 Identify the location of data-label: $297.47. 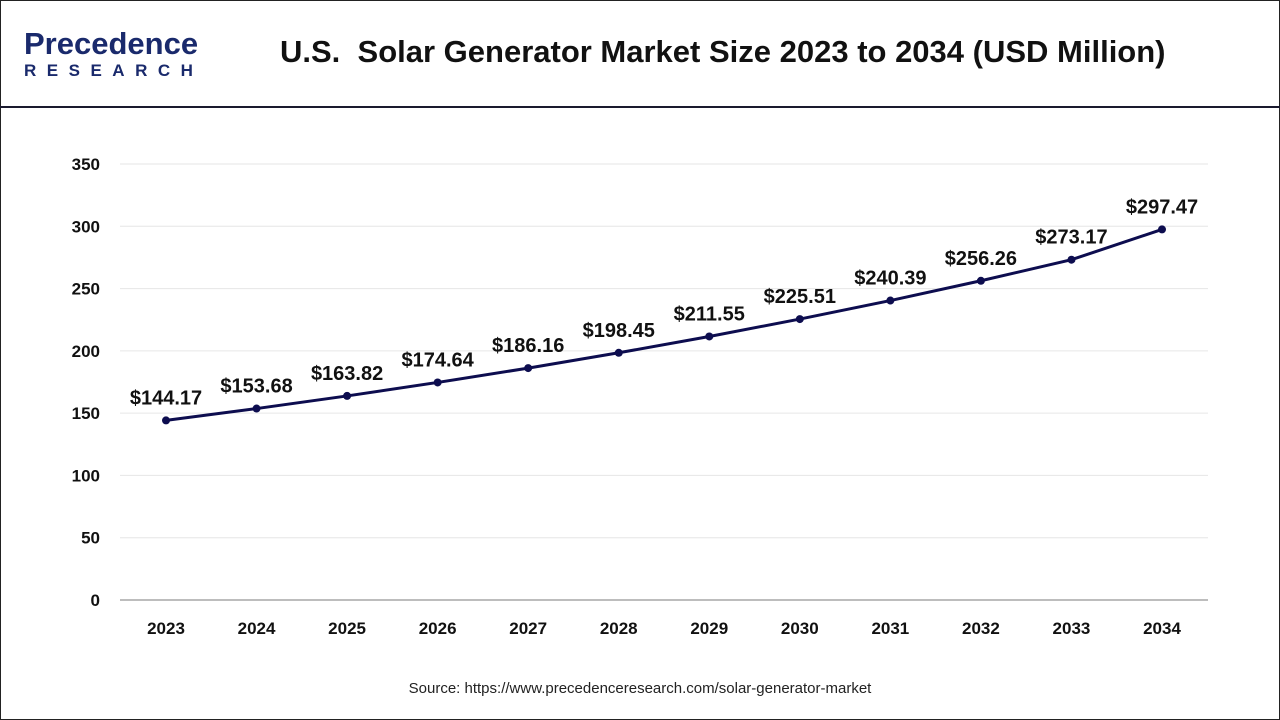
(1162, 207).